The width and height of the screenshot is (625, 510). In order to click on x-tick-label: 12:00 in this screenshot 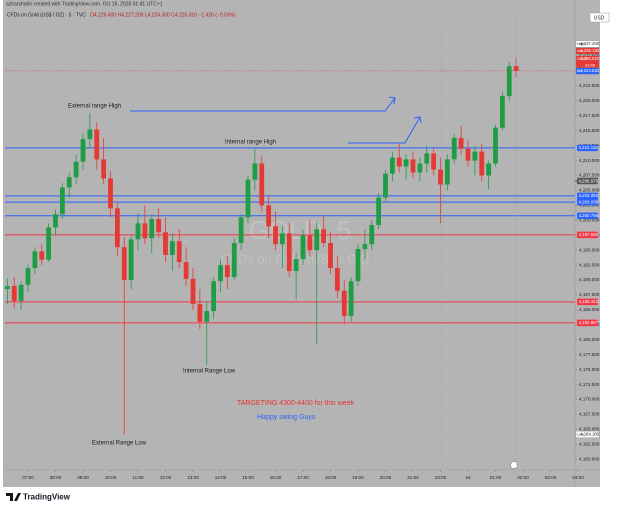, I will do `click(166, 477)`.